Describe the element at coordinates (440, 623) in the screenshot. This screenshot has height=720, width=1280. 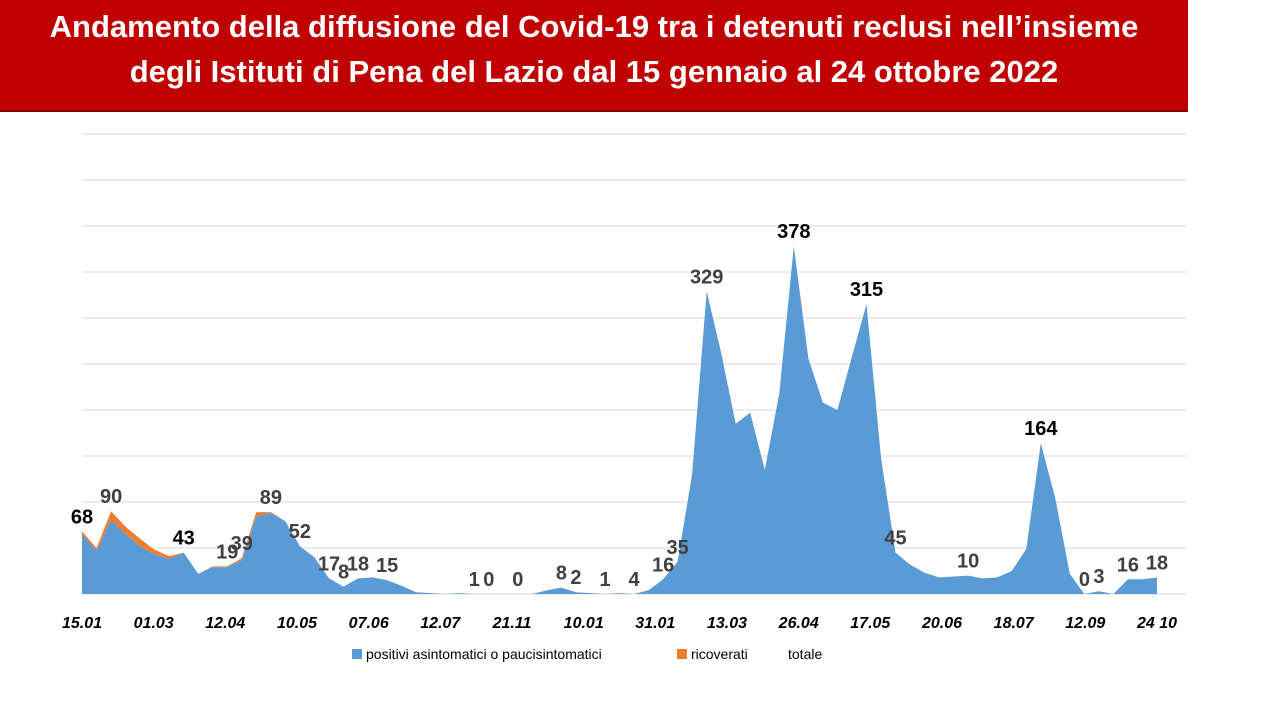
I see `x-tick-label: 12.07` at that location.